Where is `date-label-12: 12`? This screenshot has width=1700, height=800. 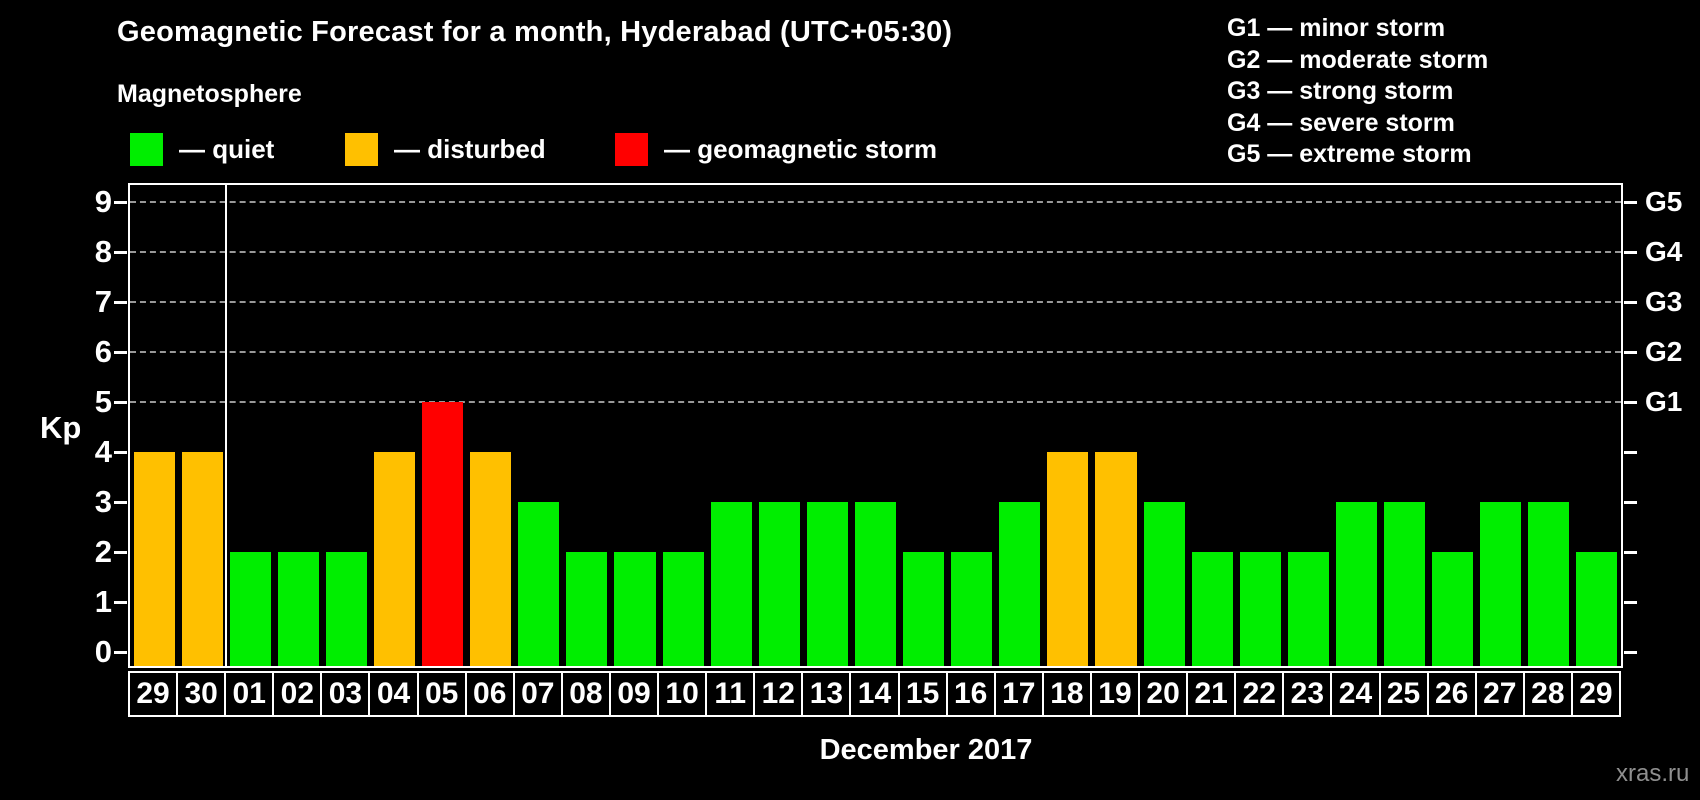 date-label-12: 12 is located at coordinates (778, 694).